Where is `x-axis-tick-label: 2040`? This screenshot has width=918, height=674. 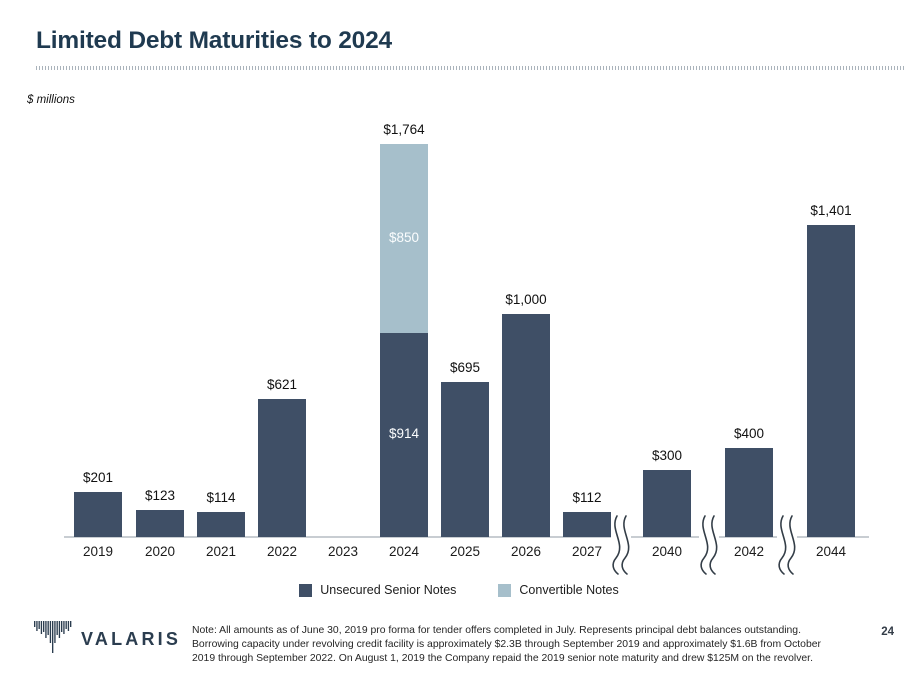 x-axis-tick-label: 2040 is located at coordinates (667, 551).